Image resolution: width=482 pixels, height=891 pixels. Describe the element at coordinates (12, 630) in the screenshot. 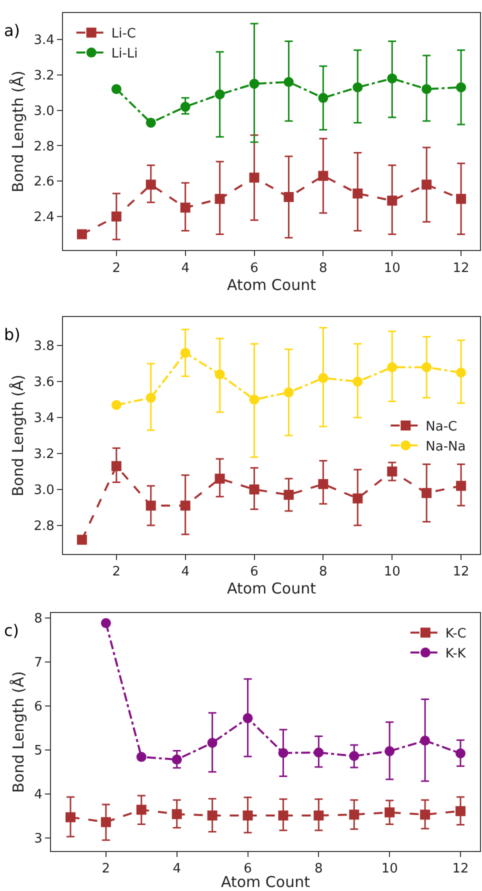

I see `text: c)` at that location.